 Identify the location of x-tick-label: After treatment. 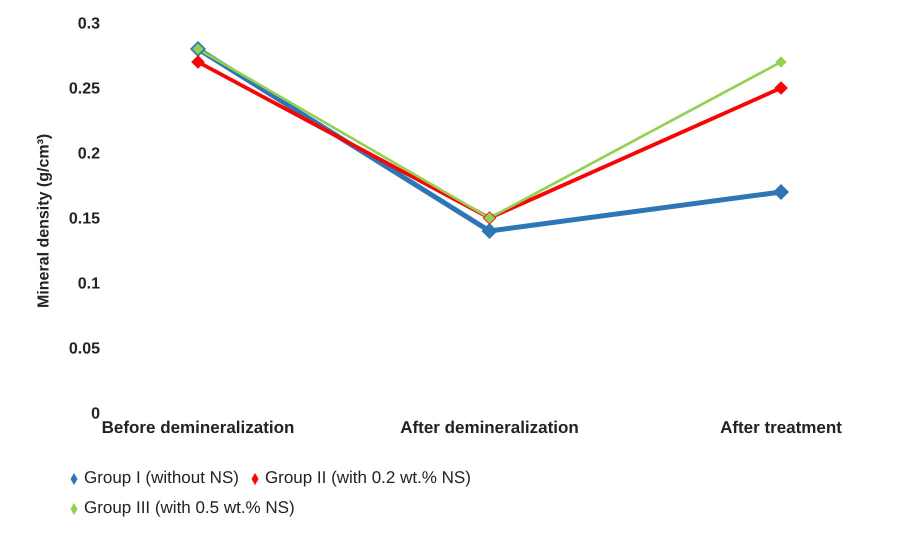
(781, 428).